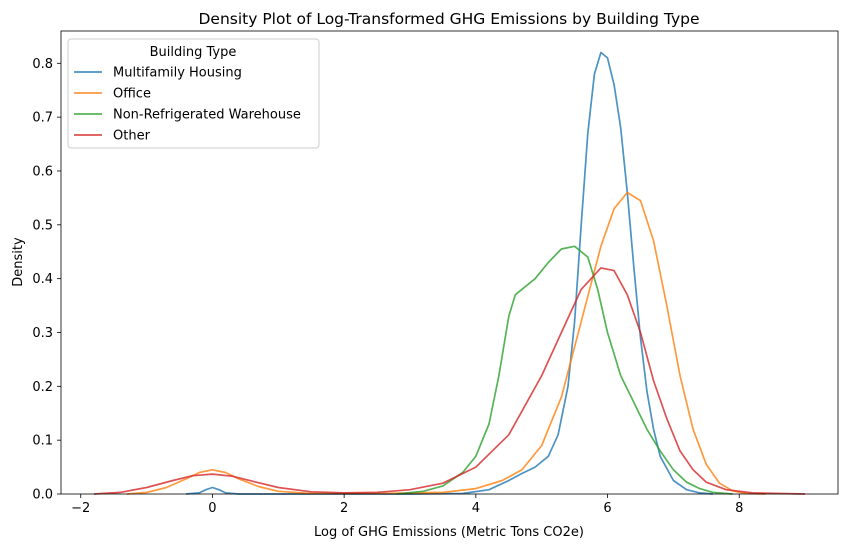 The width and height of the screenshot is (846, 552). What do you see at coordinates (42, 171) in the screenshot?
I see `y-tick-label: 0.6` at bounding box center [42, 171].